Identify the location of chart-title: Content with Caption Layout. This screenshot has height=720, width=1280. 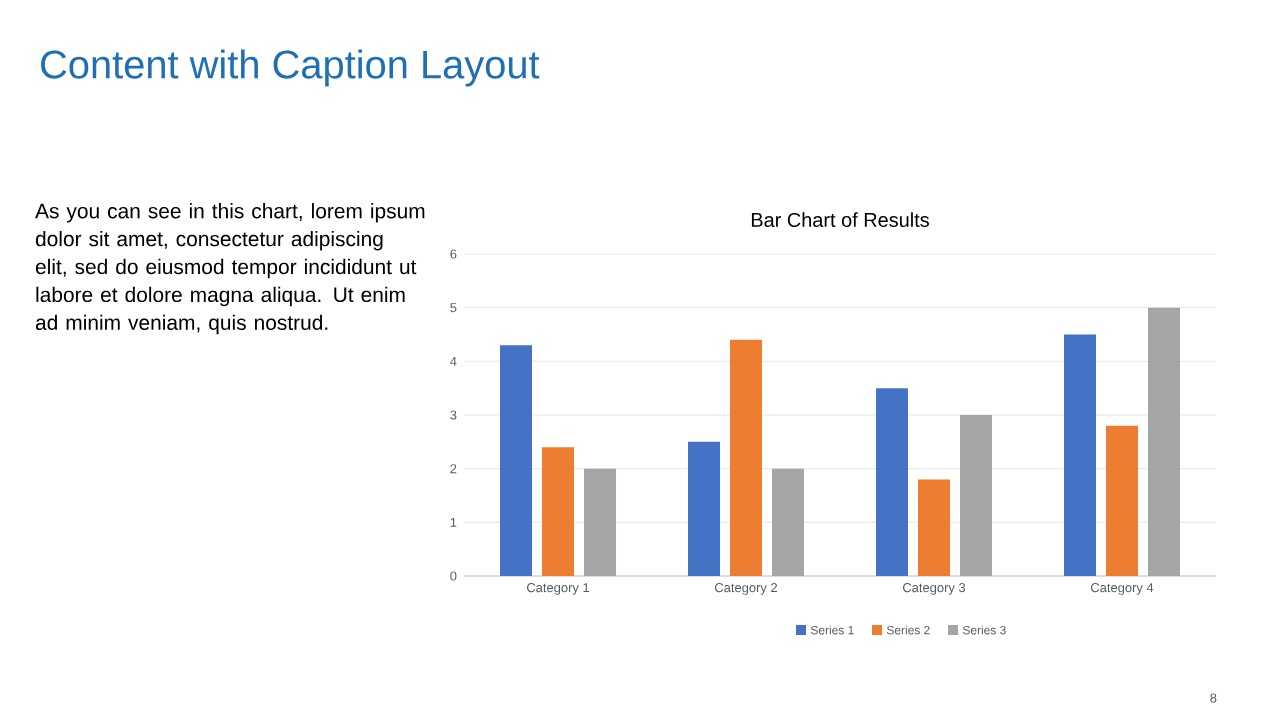
(290, 68).